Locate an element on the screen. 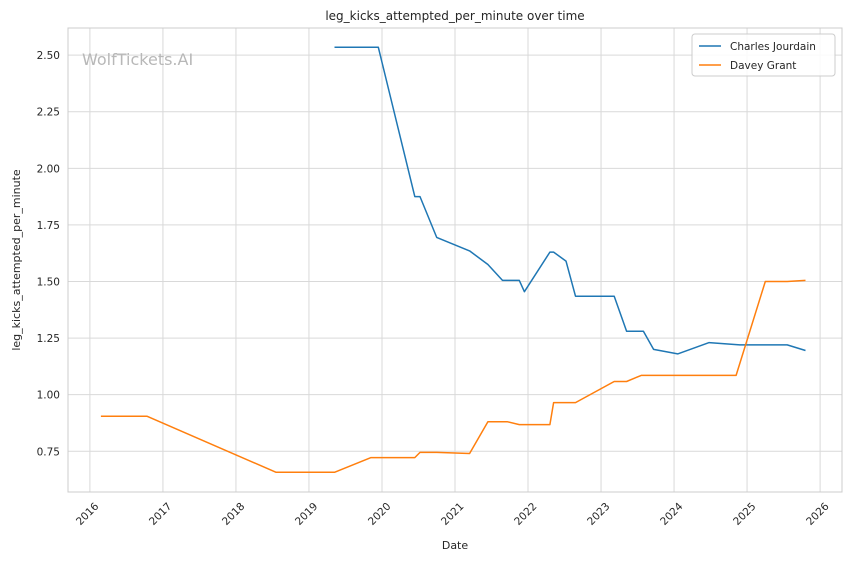 The height and width of the screenshot is (561, 852). watermark-text: WolfTickets.AI is located at coordinates (137, 59).